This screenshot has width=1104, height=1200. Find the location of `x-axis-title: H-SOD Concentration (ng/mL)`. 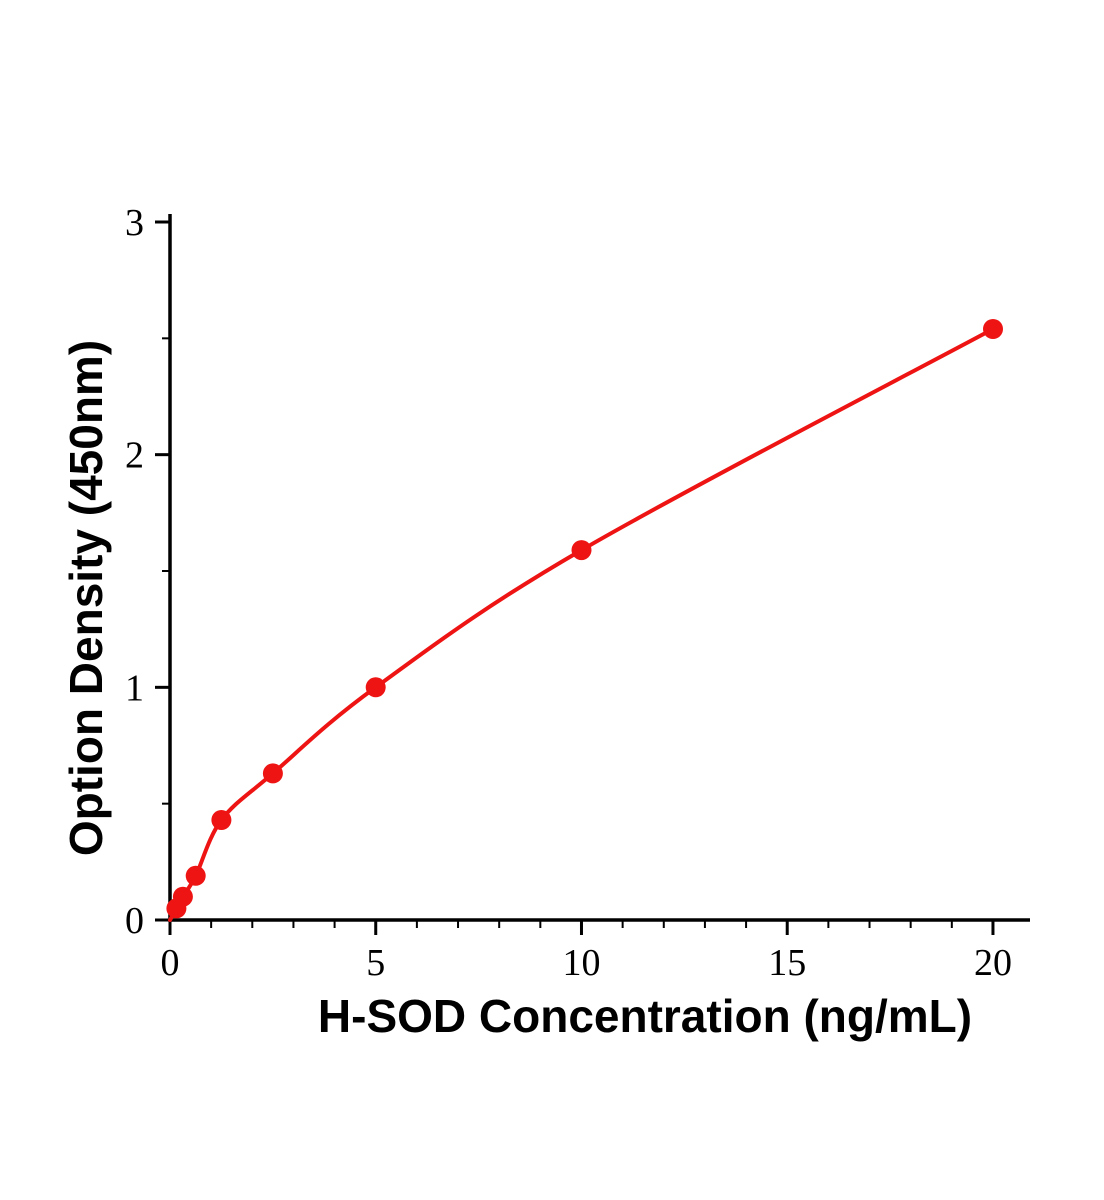

x-axis-title: H-SOD Concentration (ng/mL) is located at coordinates (645, 1016).